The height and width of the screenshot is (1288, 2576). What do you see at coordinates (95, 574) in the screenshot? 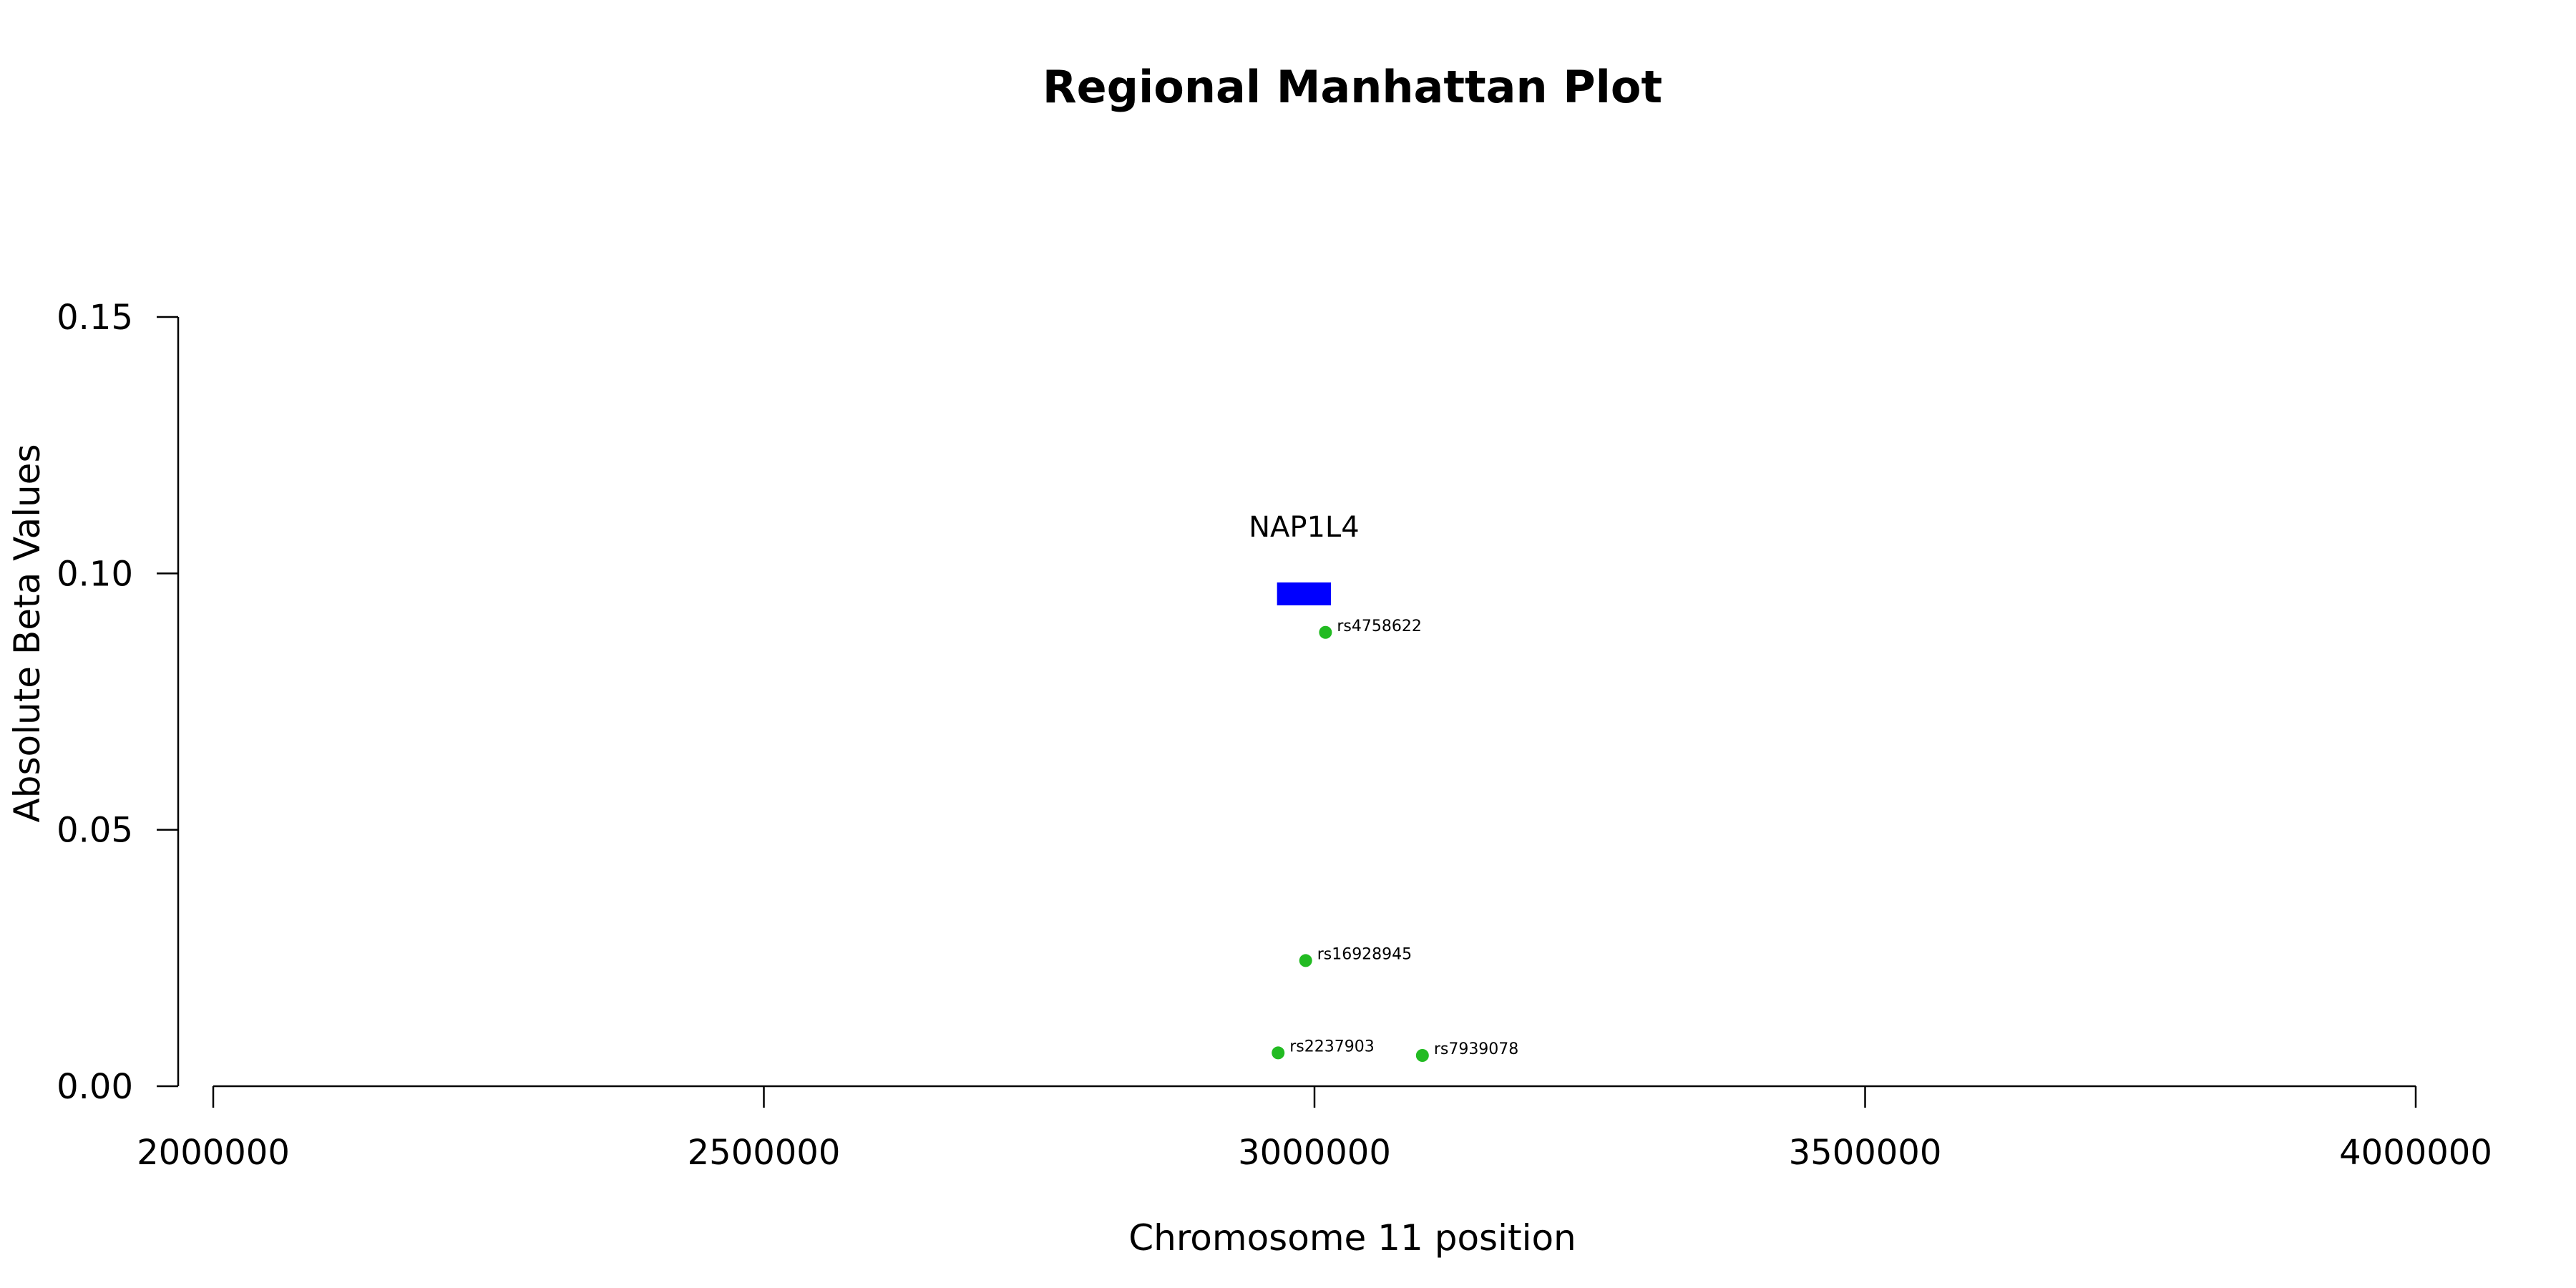
I see `y-tick-label: 0.10` at bounding box center [95, 574].